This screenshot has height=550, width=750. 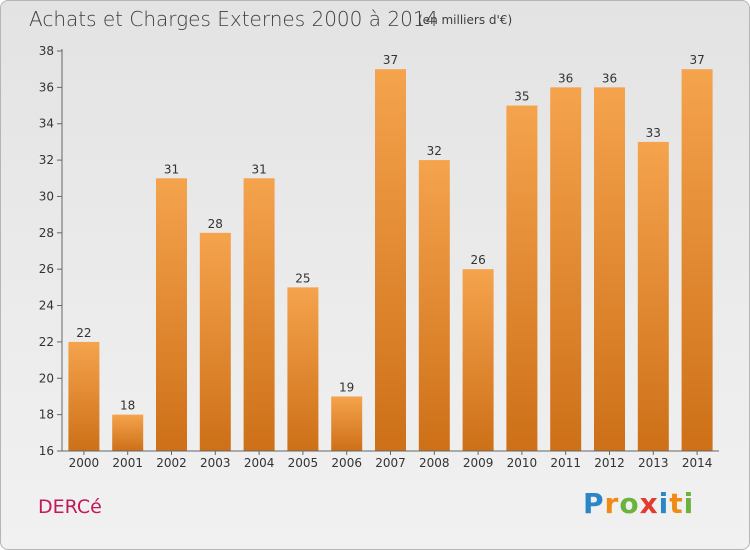 What do you see at coordinates (612, 503) in the screenshot?
I see `brand-letter: r` at bounding box center [612, 503].